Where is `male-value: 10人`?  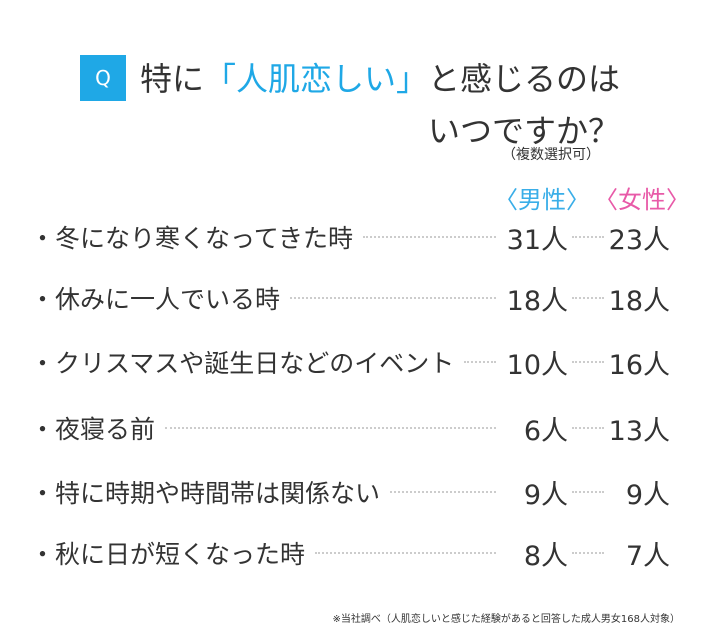
male-value: 10人 is located at coordinates (537, 365).